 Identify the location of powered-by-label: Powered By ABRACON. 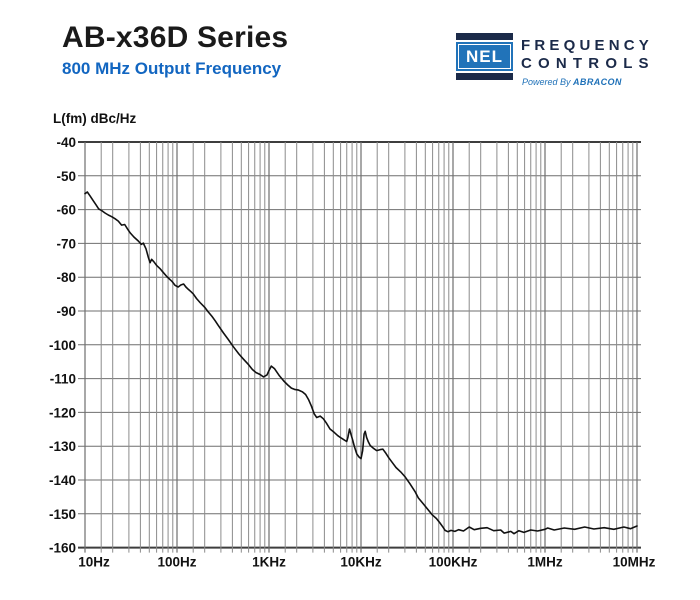
(572, 82).